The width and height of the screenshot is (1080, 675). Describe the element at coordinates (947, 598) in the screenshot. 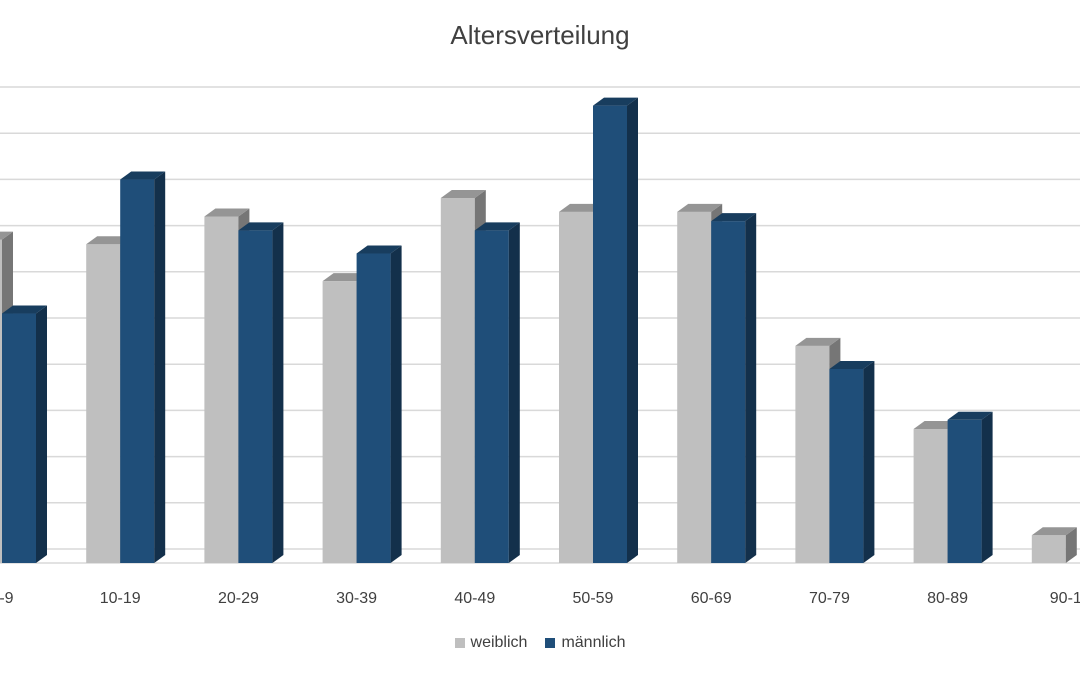

I see `x-tick-label: 80-89` at that location.